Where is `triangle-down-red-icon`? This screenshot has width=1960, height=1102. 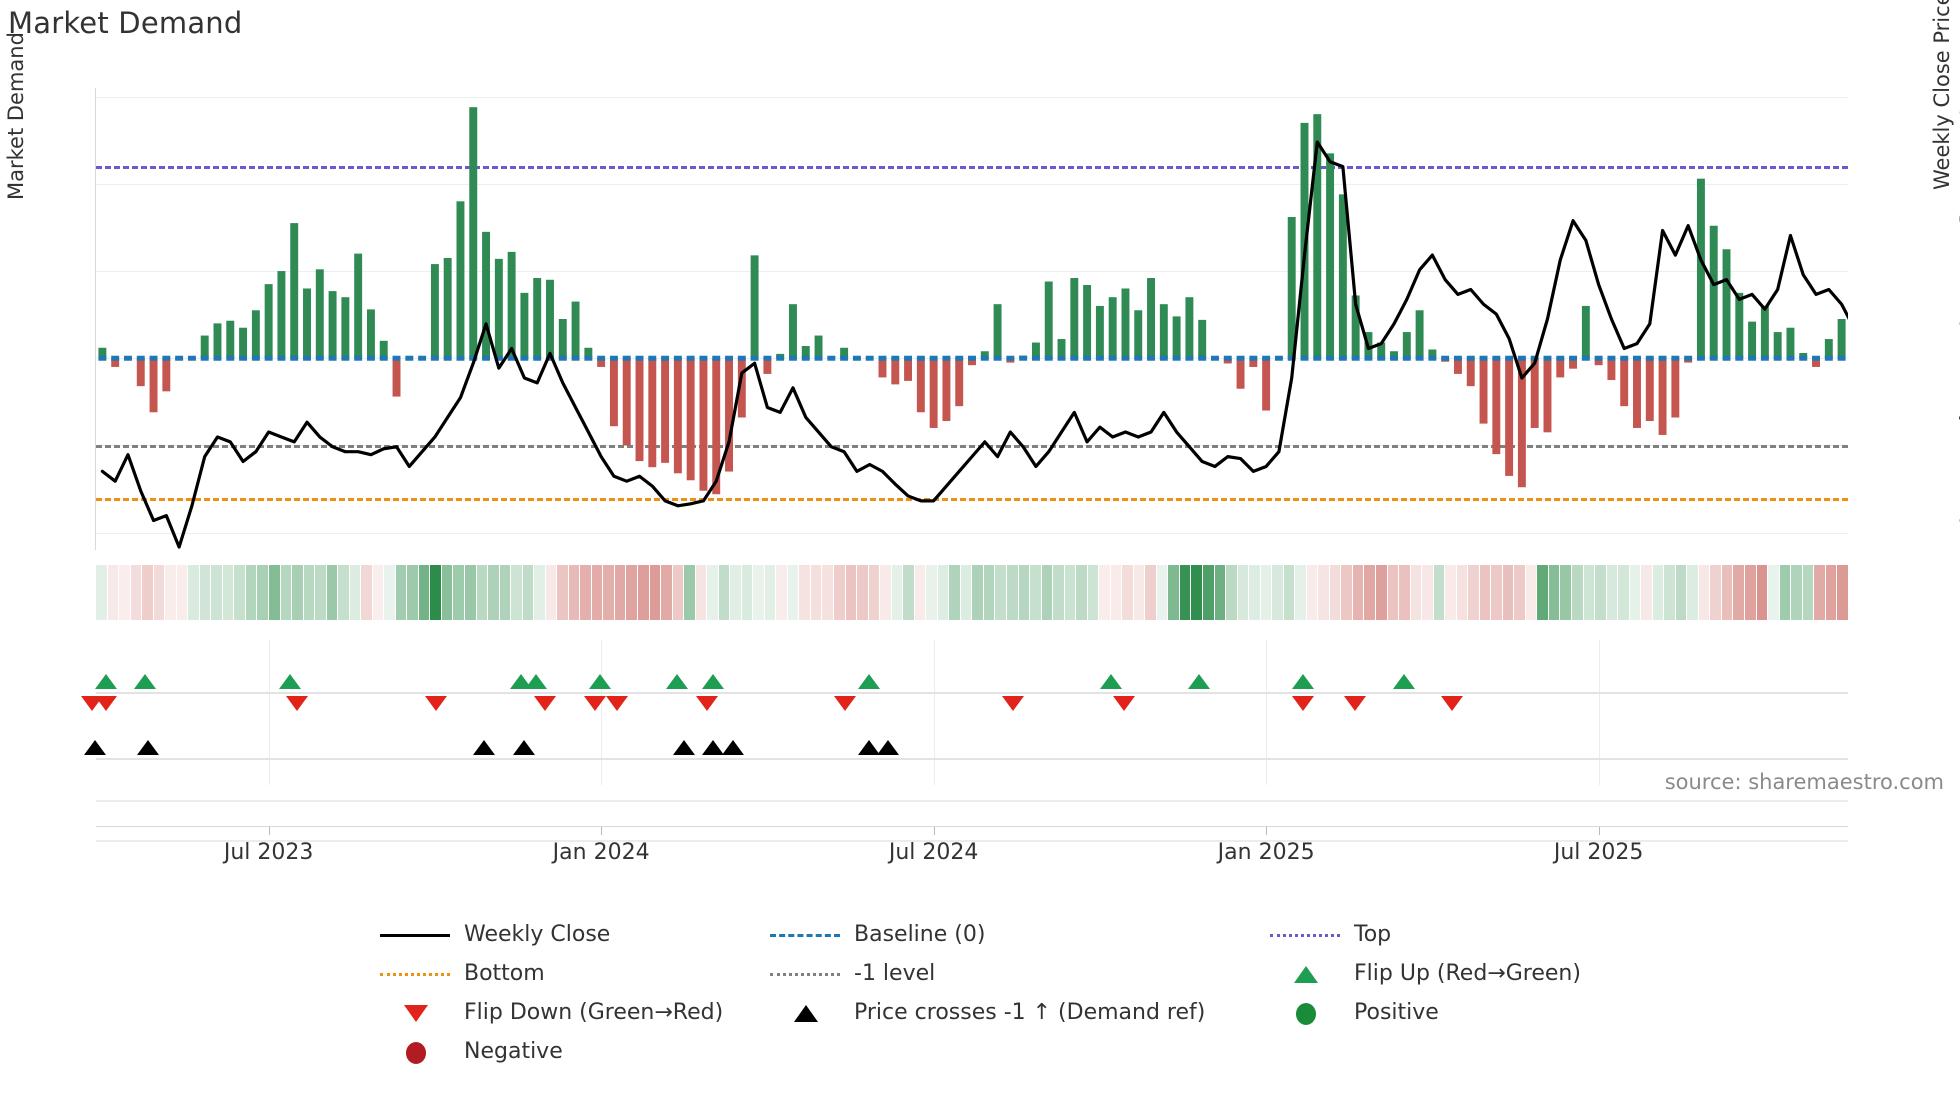
triangle-down-red-icon is located at coordinates (415, 1013).